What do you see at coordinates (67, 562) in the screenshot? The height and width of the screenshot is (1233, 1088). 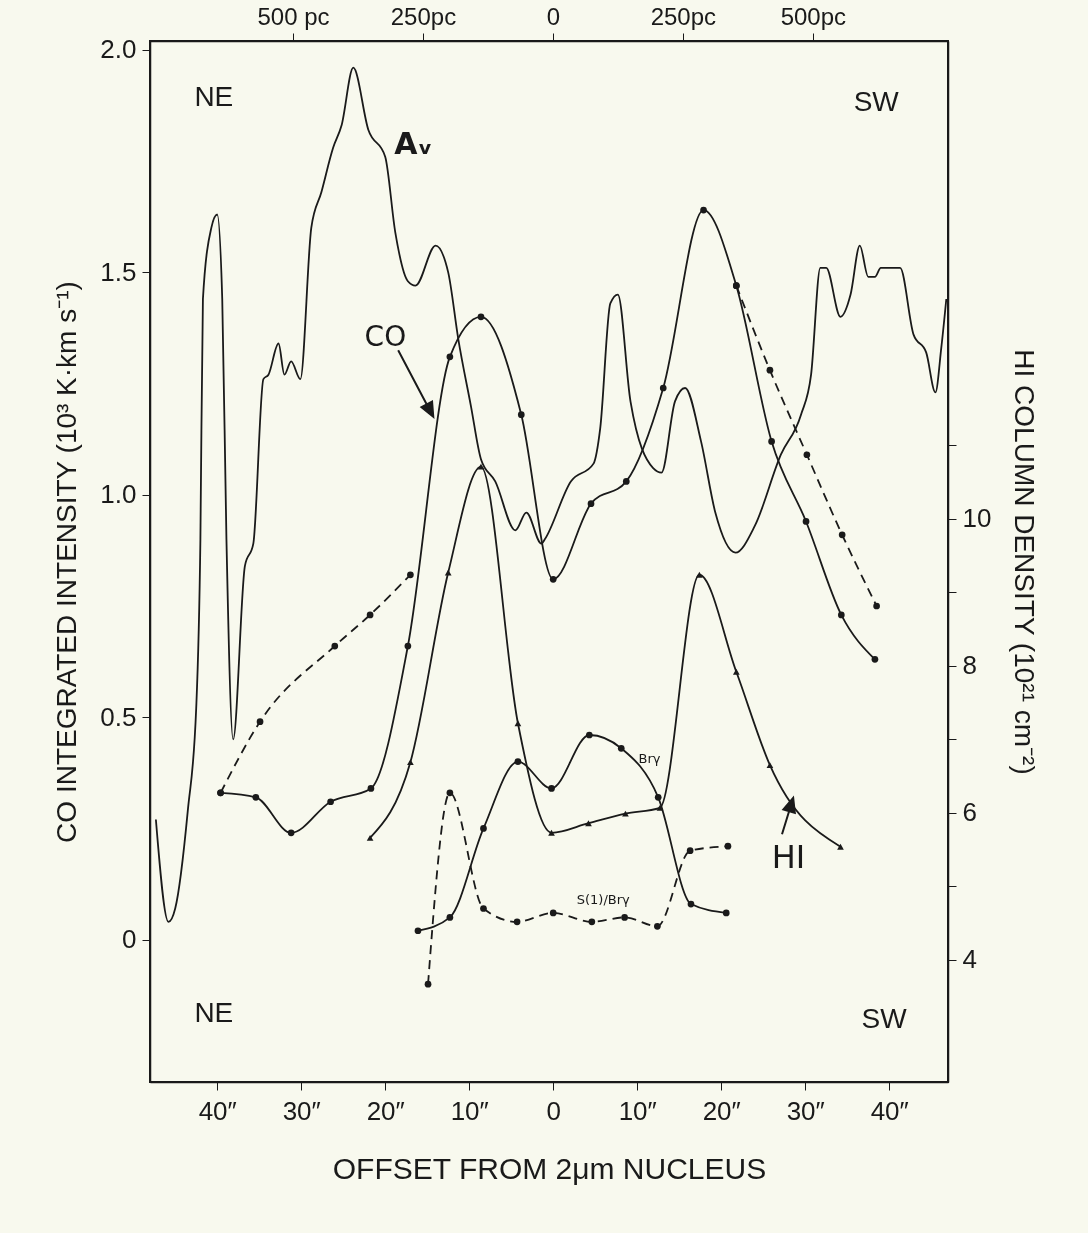 I see `y-axis-title: CO INTEGRATED INTENSITY (10³ K·km s⁻¹)` at bounding box center [67, 562].